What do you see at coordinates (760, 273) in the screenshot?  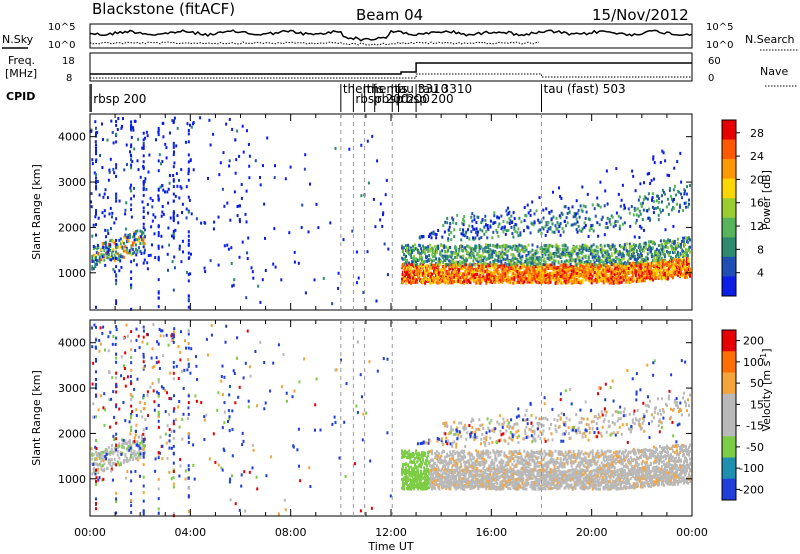 I see `colorbar-tick-label: 4` at bounding box center [760, 273].